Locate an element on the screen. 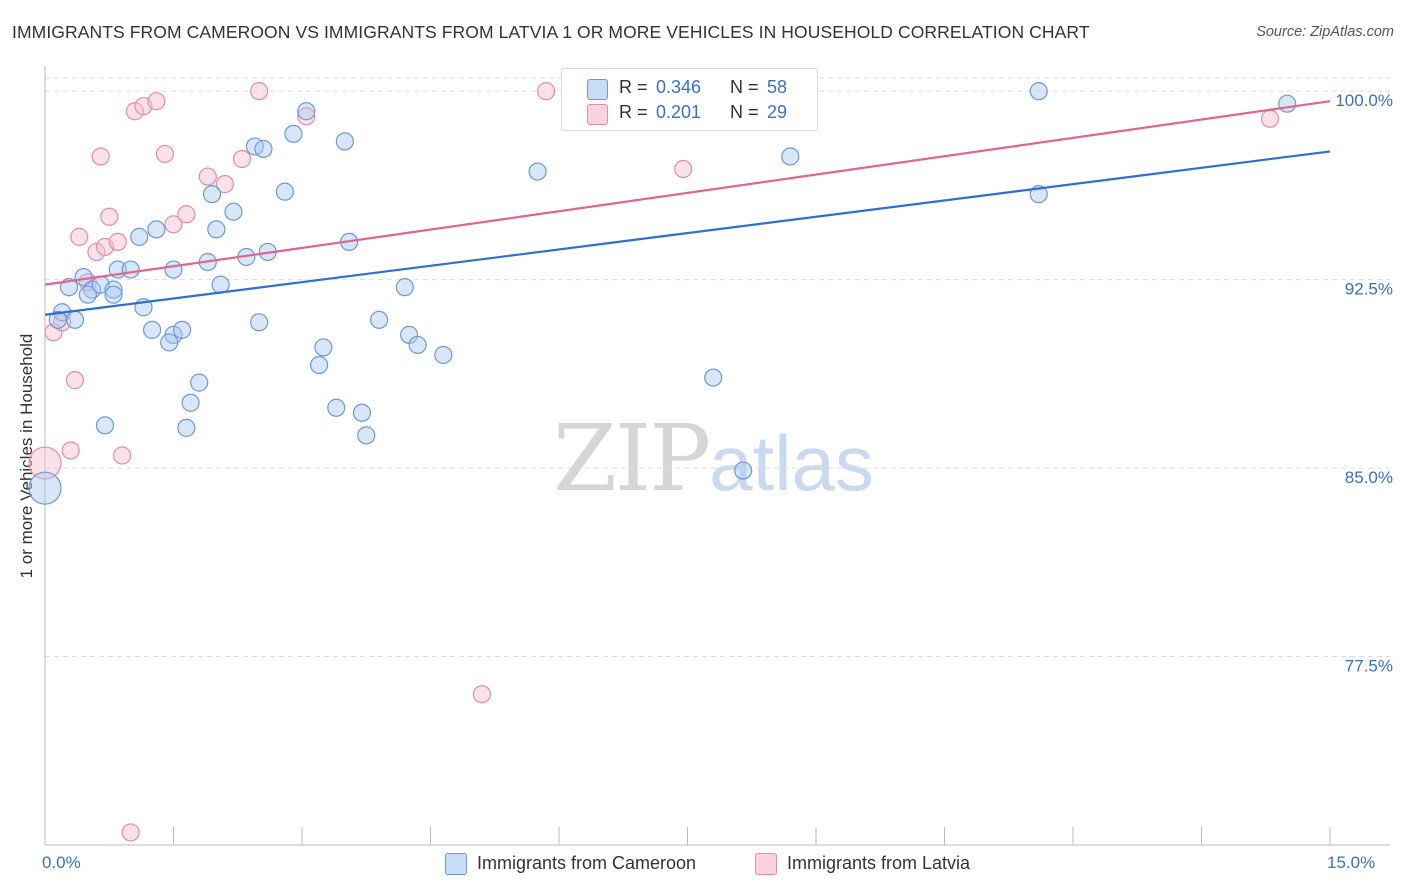  latvia-legend-swatch is located at coordinates (766, 864).